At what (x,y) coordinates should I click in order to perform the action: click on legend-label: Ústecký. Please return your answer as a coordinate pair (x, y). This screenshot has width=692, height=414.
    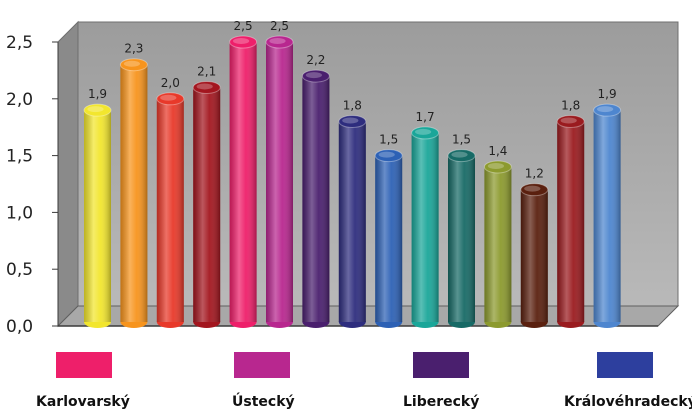
    Looking at the image, I should click on (263, 402).